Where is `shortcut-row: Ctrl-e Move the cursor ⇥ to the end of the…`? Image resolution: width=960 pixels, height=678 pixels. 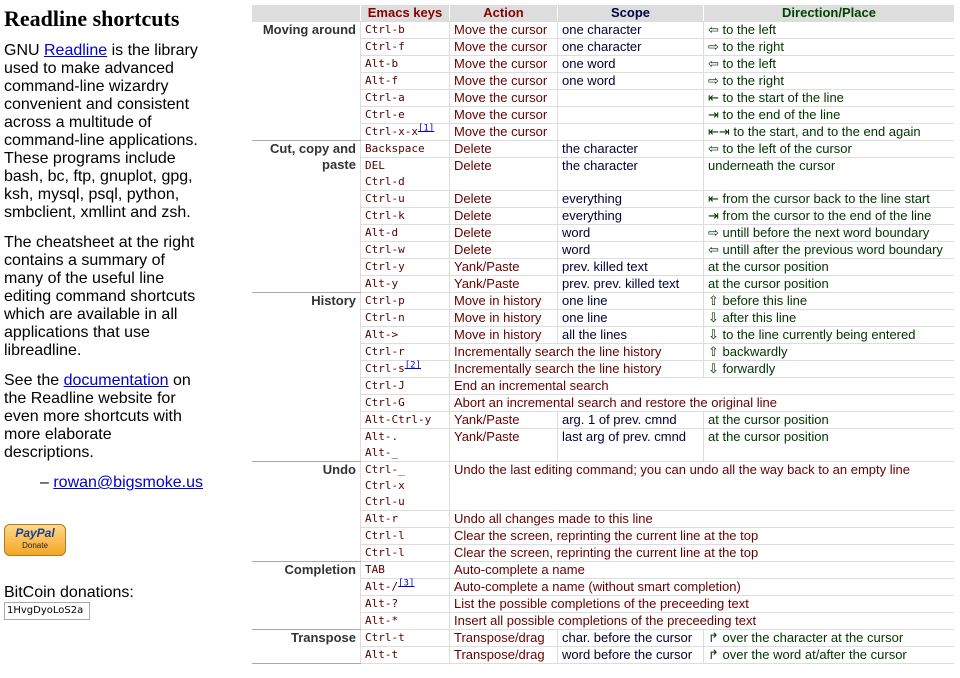
shortcut-row: Ctrl-e Move the cursor ⇥ to the end of the… is located at coordinates (603, 115).